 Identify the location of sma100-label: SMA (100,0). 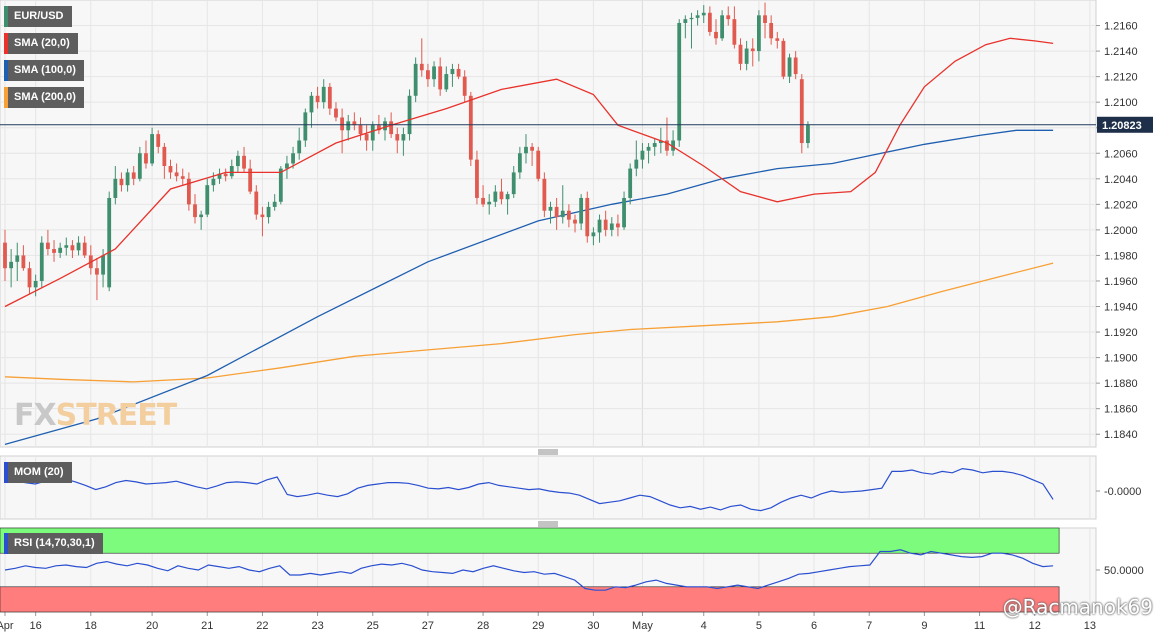
(44, 70).